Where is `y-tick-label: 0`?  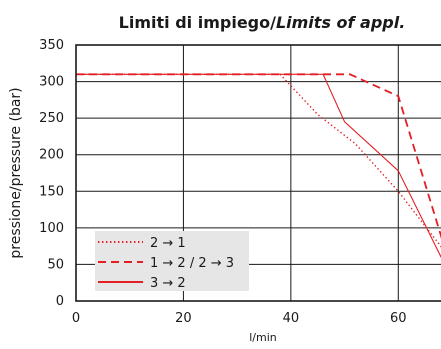
y-tick-label: 0 is located at coordinates (60, 301).